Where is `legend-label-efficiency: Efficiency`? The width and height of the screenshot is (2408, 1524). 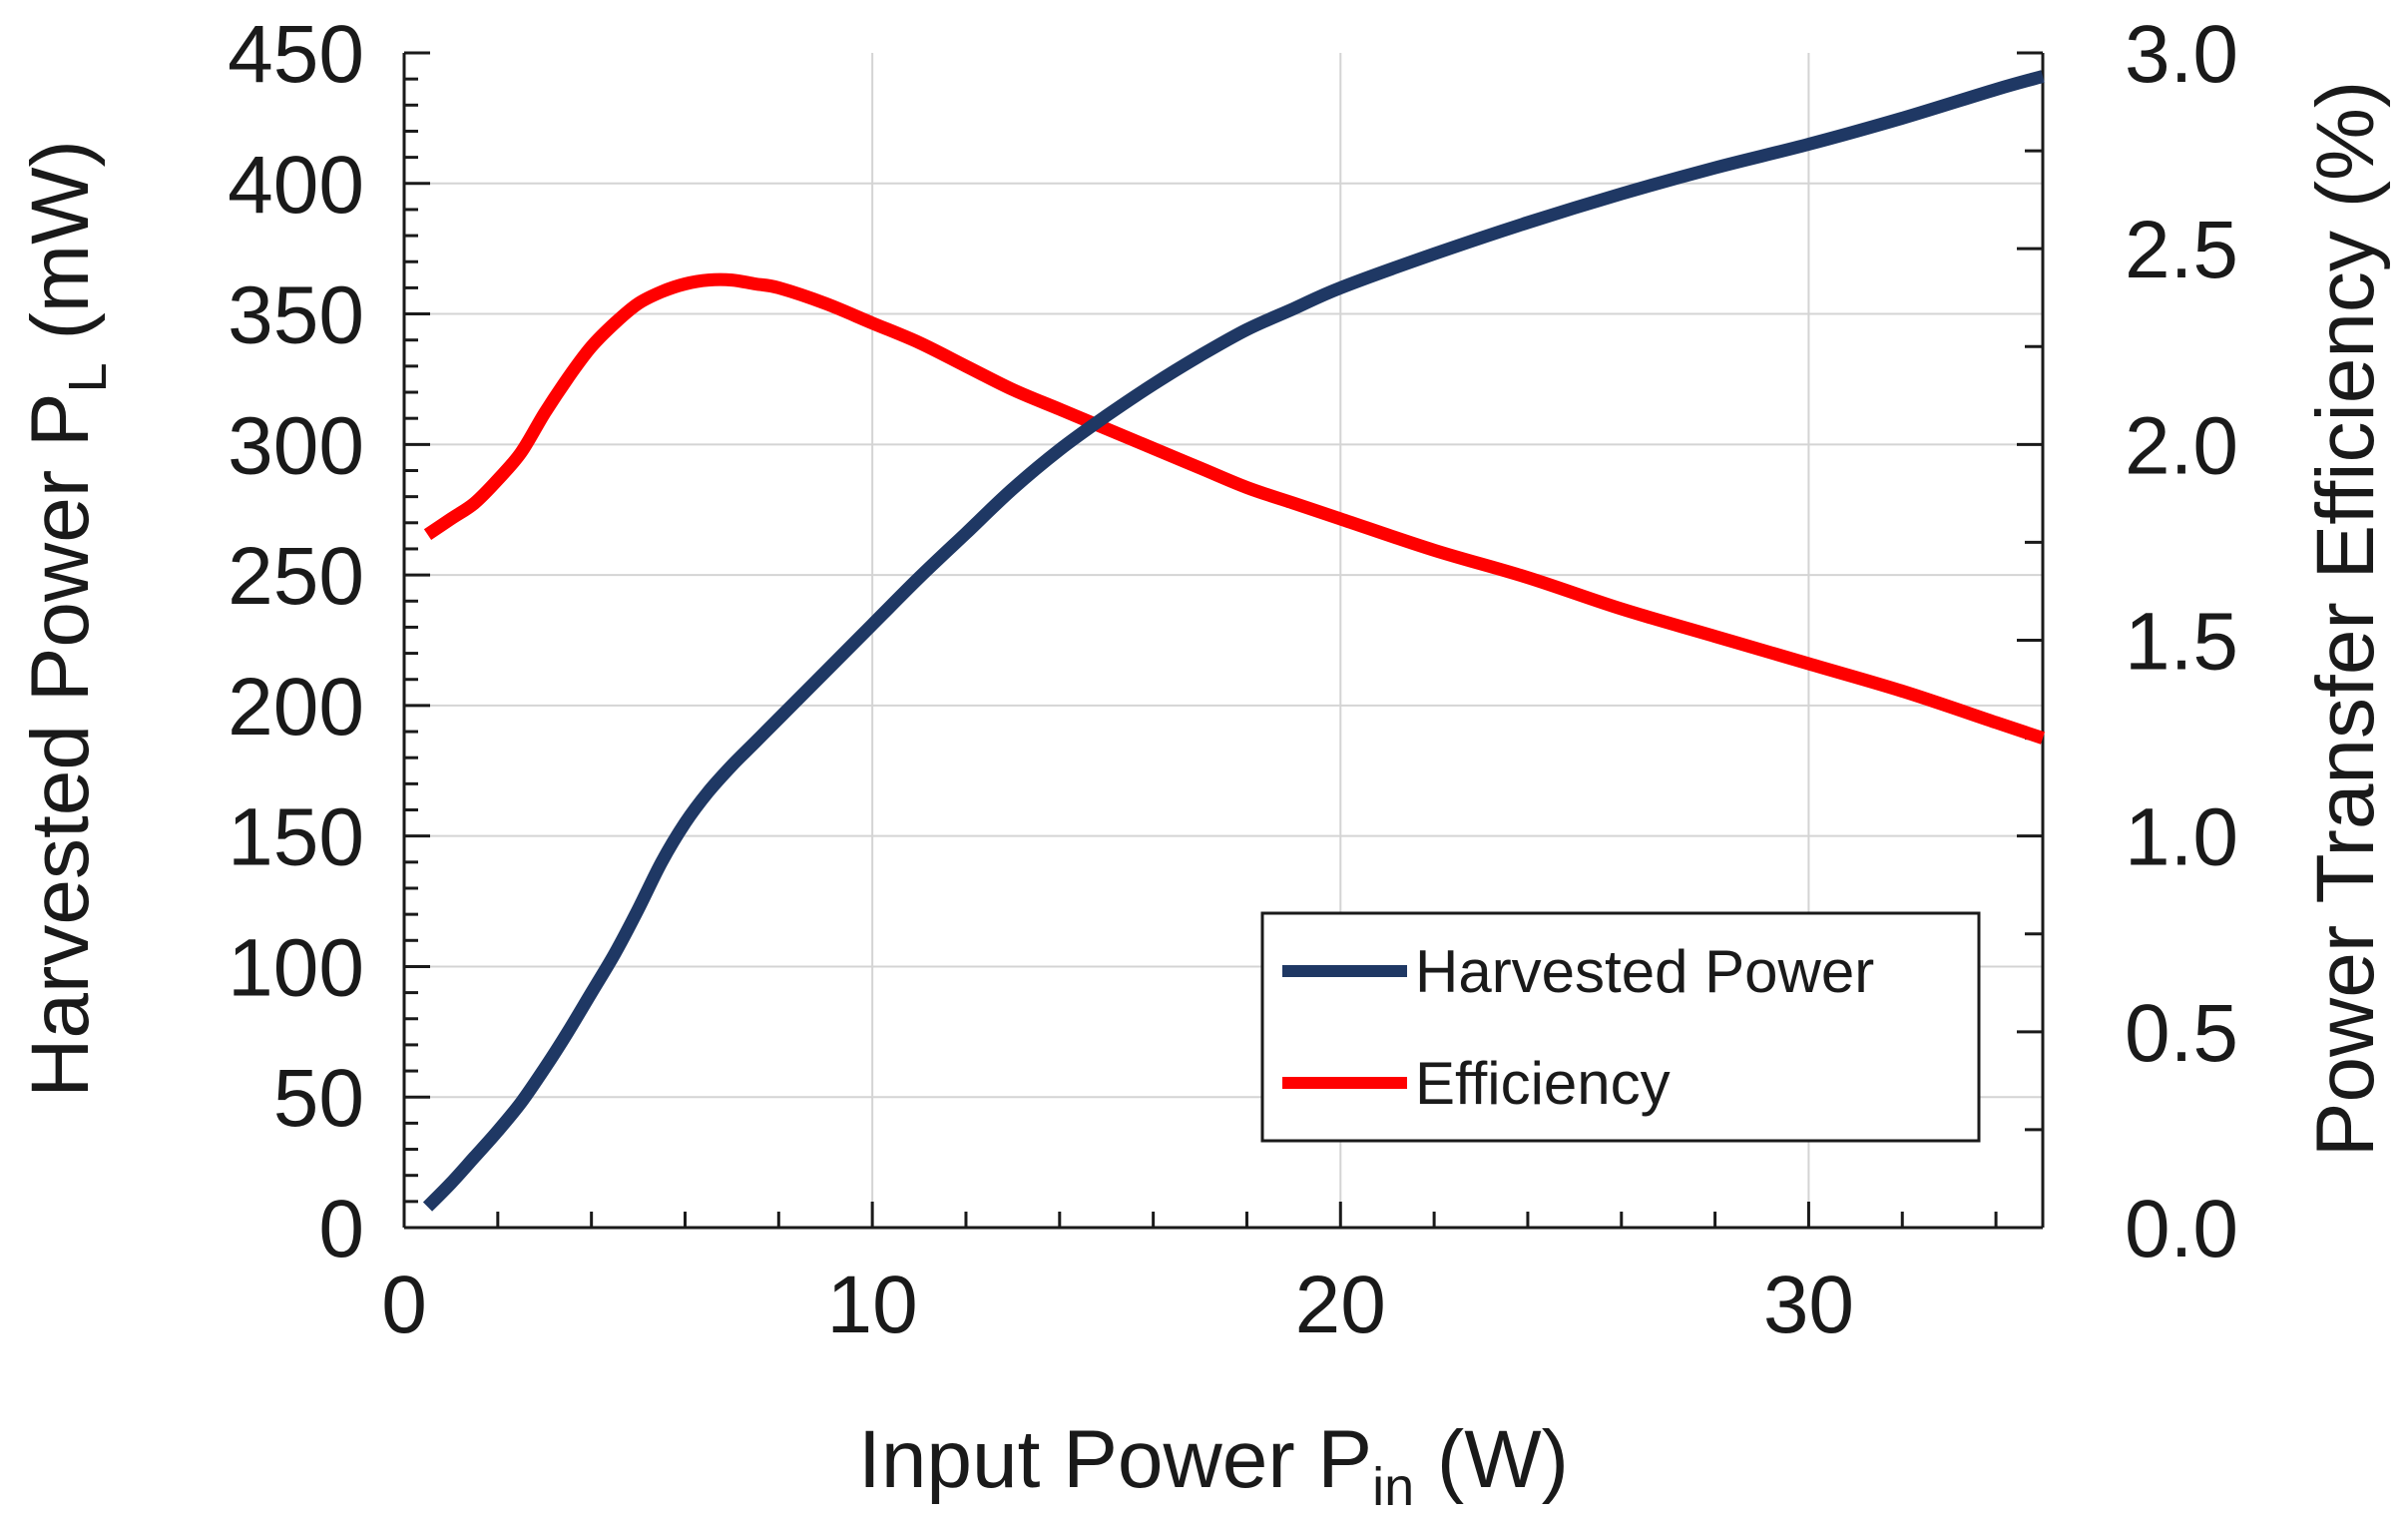 legend-label-efficiency: Efficiency is located at coordinates (1543, 1083).